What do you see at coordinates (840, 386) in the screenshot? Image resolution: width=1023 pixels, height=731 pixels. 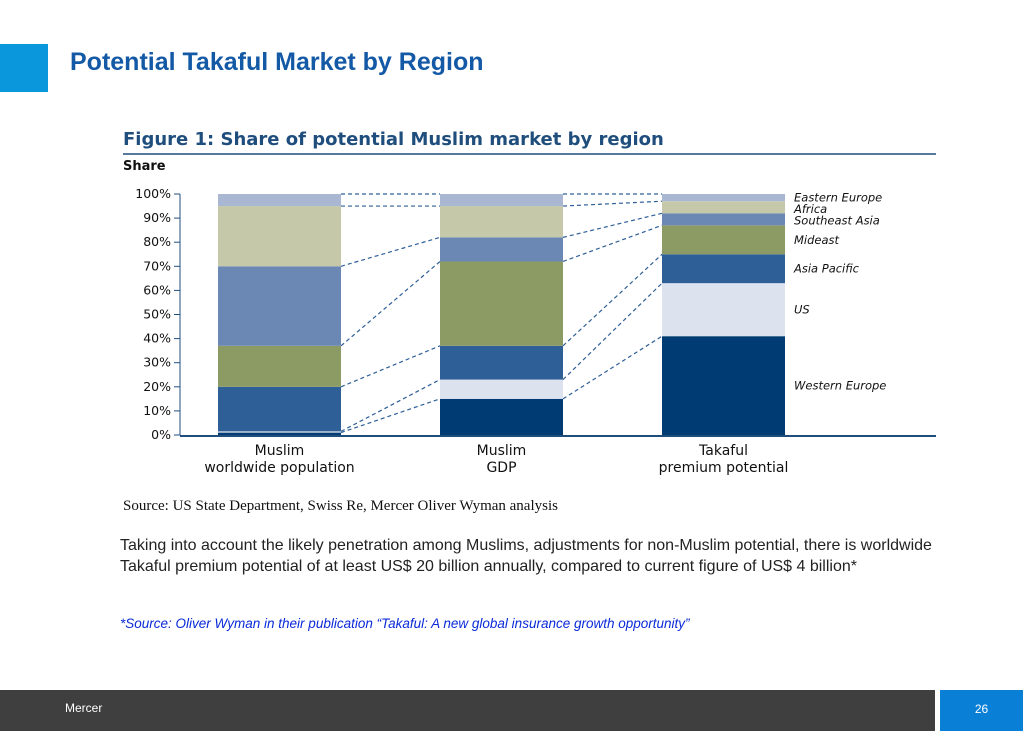 I see `legend-label: Western Europe` at bounding box center [840, 386].